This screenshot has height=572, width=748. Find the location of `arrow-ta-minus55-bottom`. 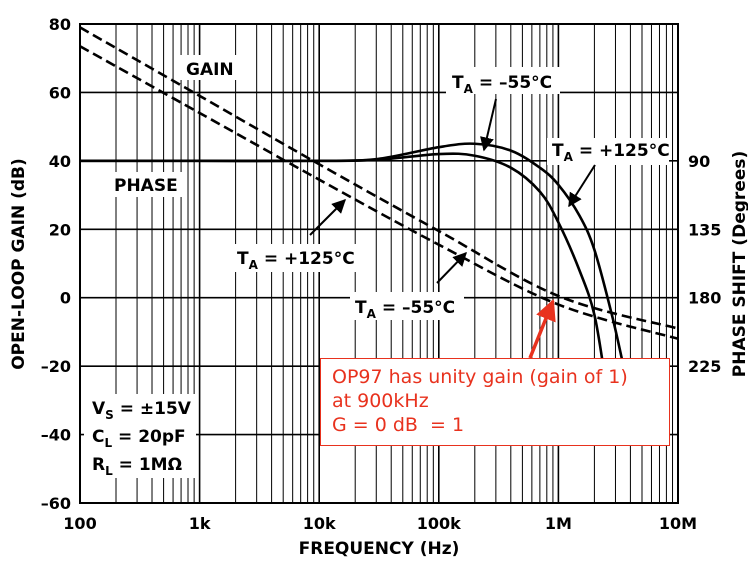

arrow-ta-minus55-bottom is located at coordinates (451, 267).